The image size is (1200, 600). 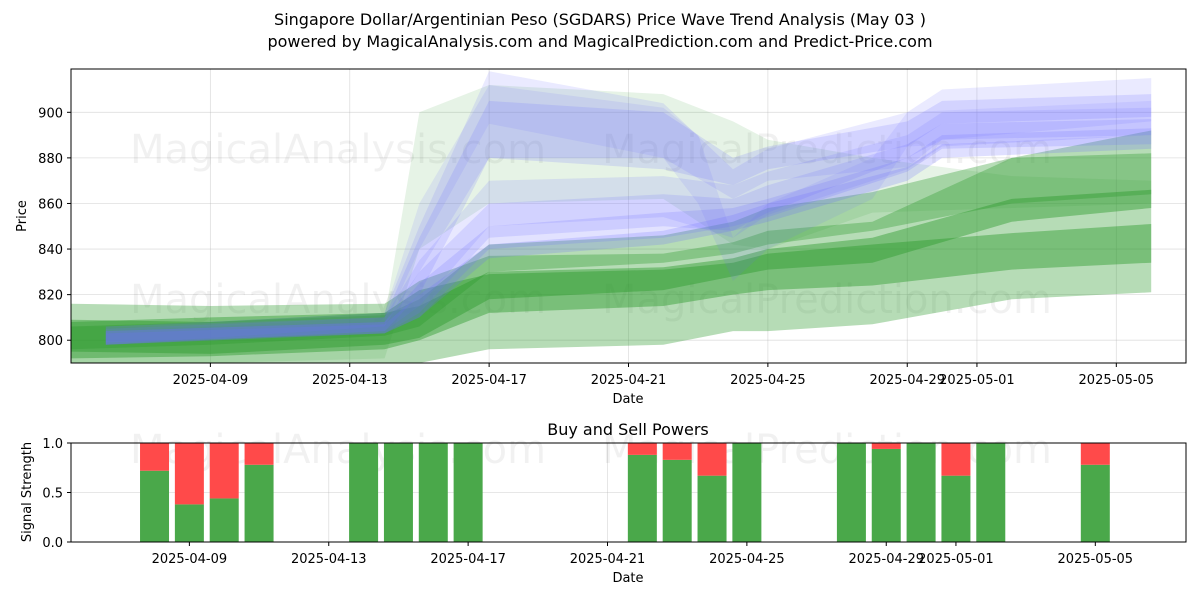 What do you see at coordinates (627, 399) in the screenshot?
I see `price-x-label: Date` at bounding box center [627, 399].